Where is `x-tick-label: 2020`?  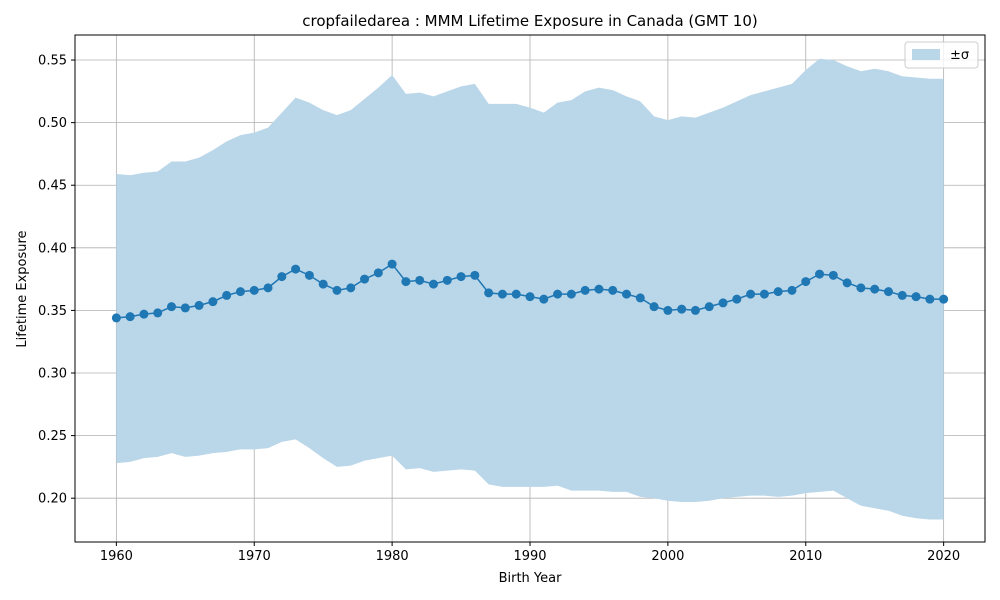 x-tick-label: 2020 is located at coordinates (943, 556).